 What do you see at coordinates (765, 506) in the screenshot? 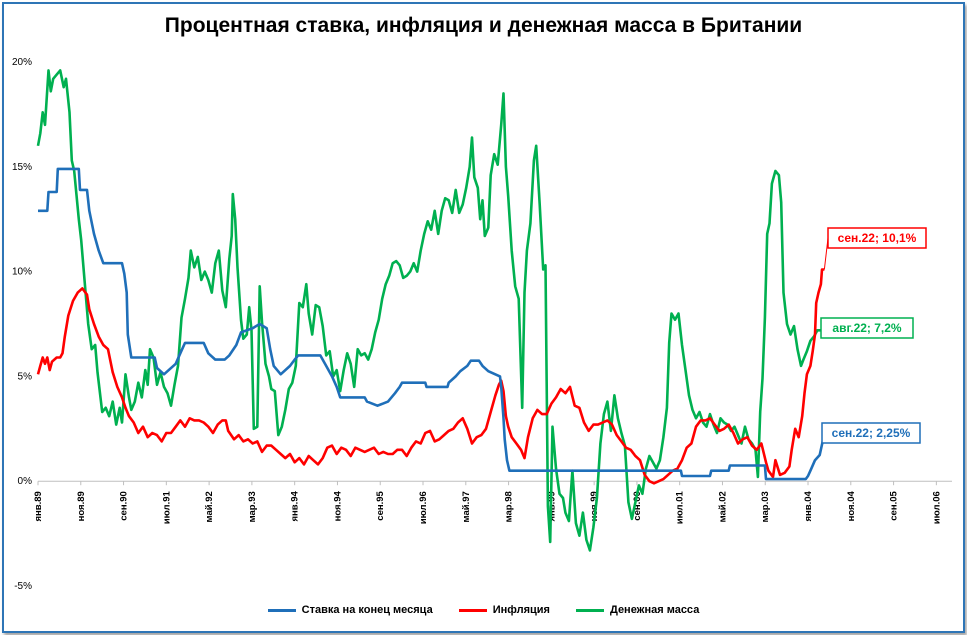
I see `x-tick-label: мар.03` at bounding box center [765, 506].